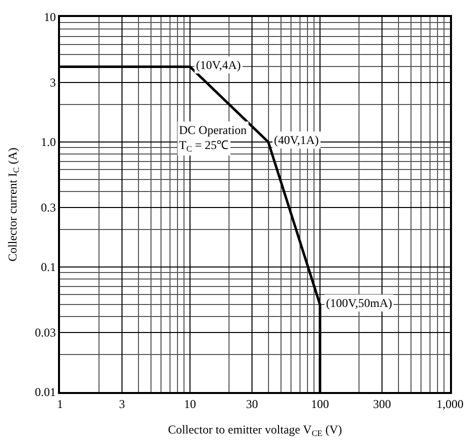  Describe the element at coordinates (45, 392) in the screenshot. I see `y-tick-label: 0.01` at that location.